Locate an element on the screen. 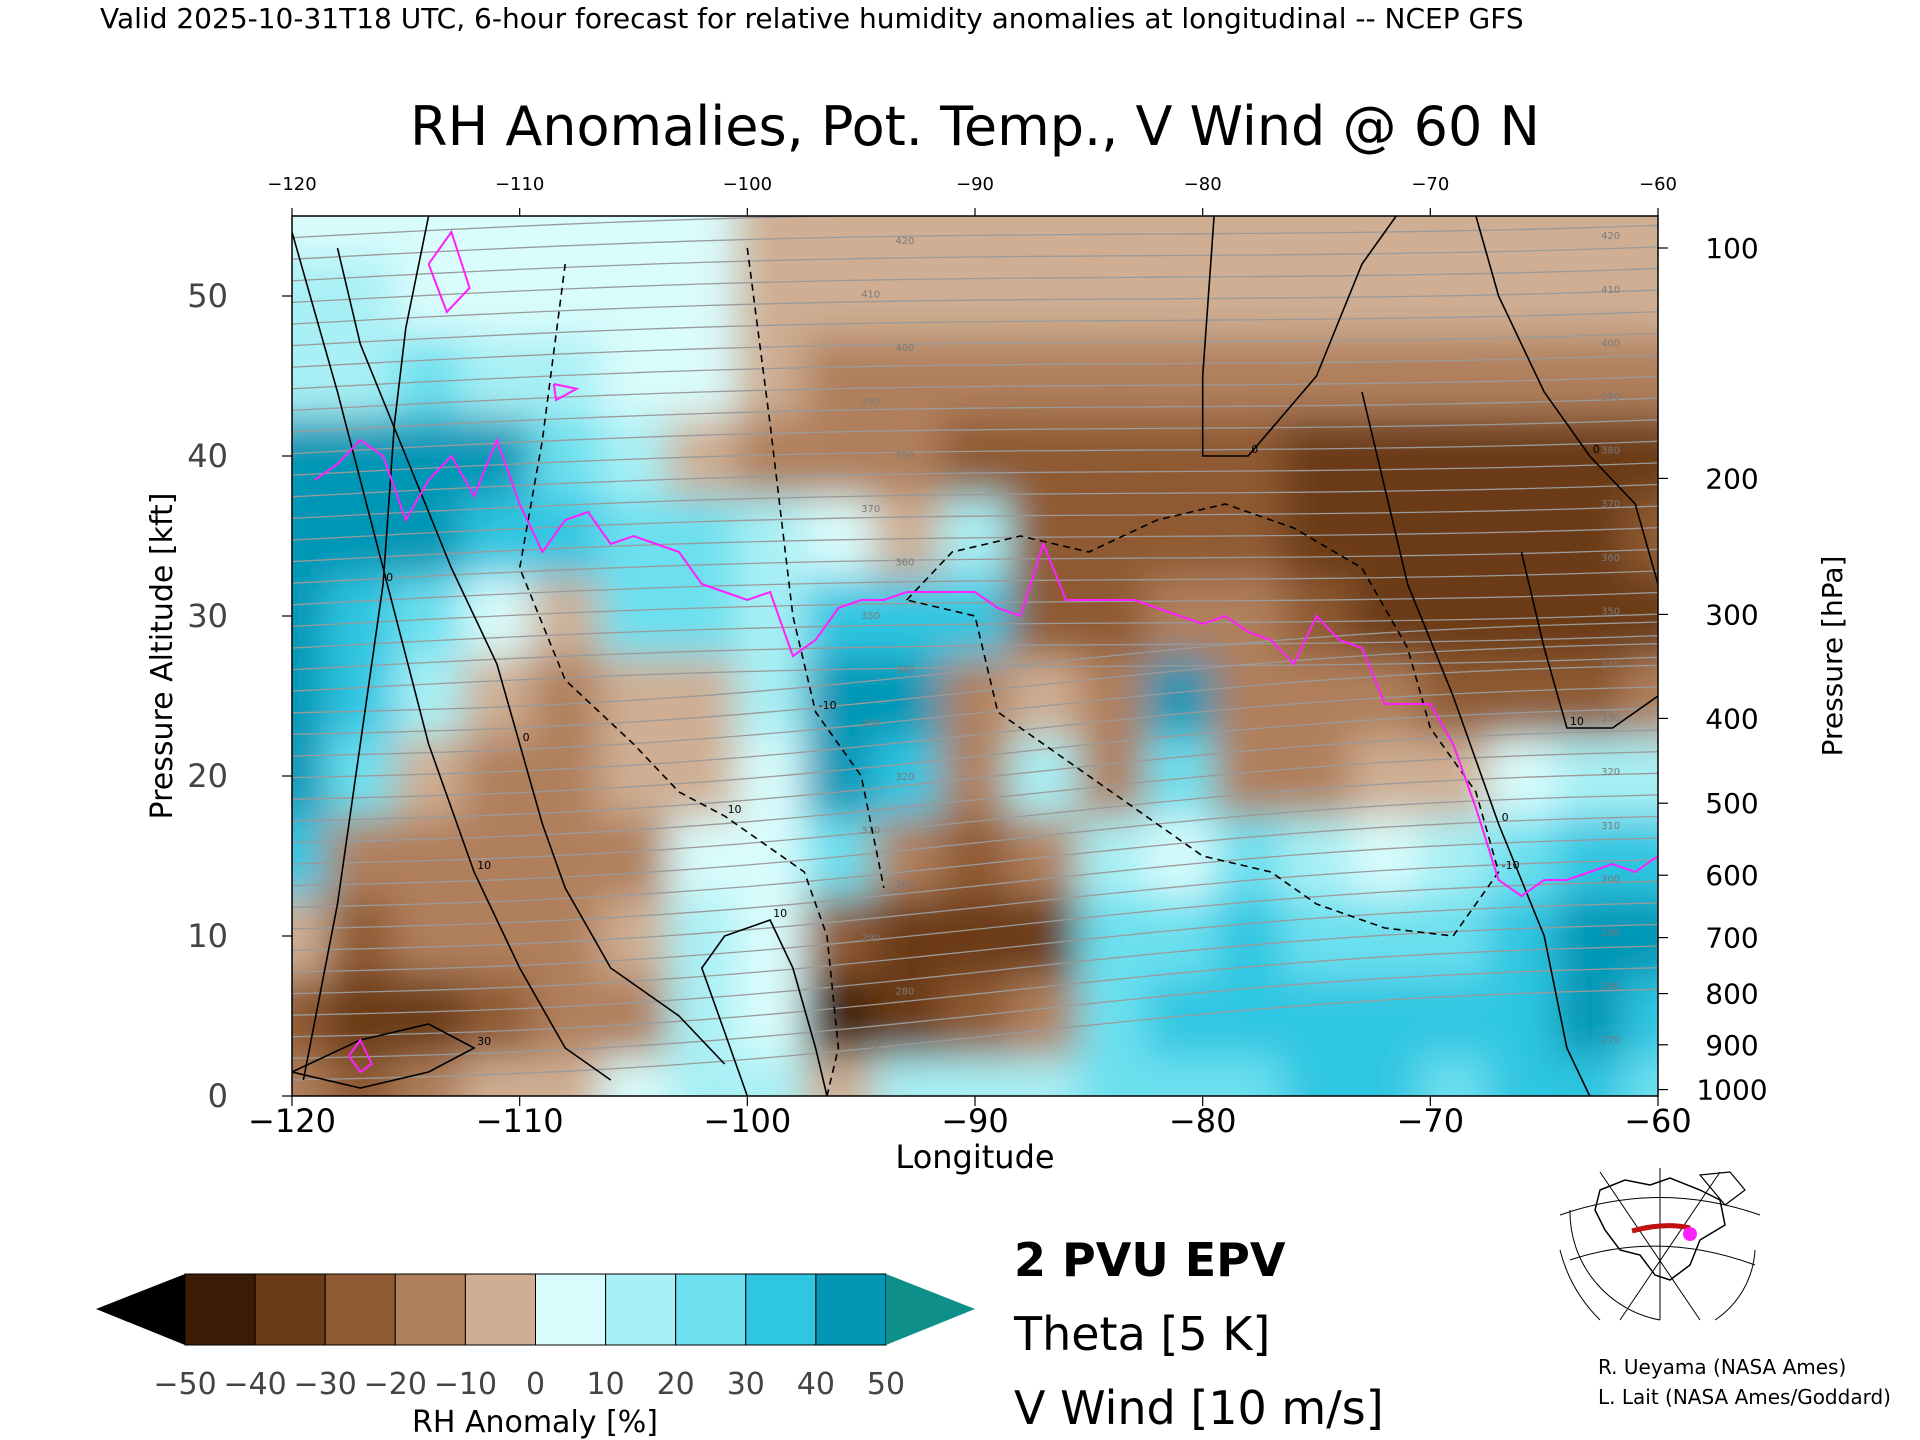 The image size is (1920, 1440). theta-label: 330 is located at coordinates (870, 723).